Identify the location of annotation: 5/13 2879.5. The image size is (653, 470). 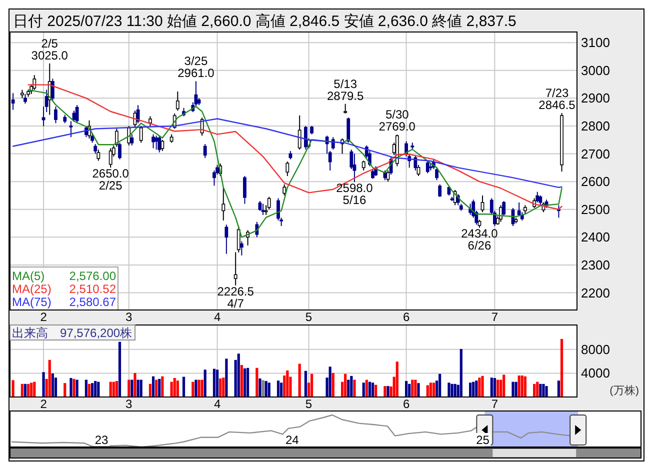
(345, 89).